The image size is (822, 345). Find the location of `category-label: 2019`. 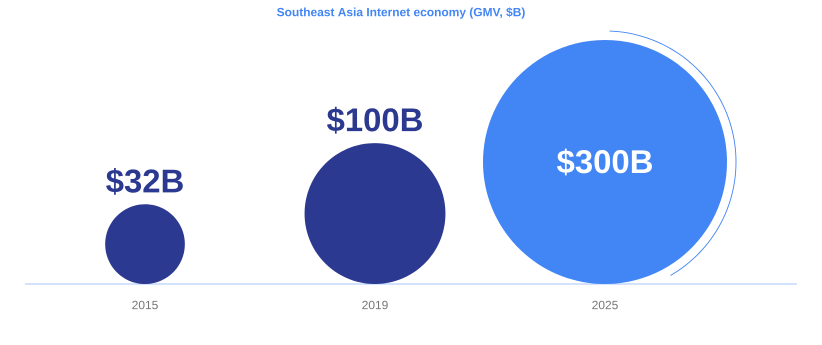

category-label: 2019 is located at coordinates (375, 305).